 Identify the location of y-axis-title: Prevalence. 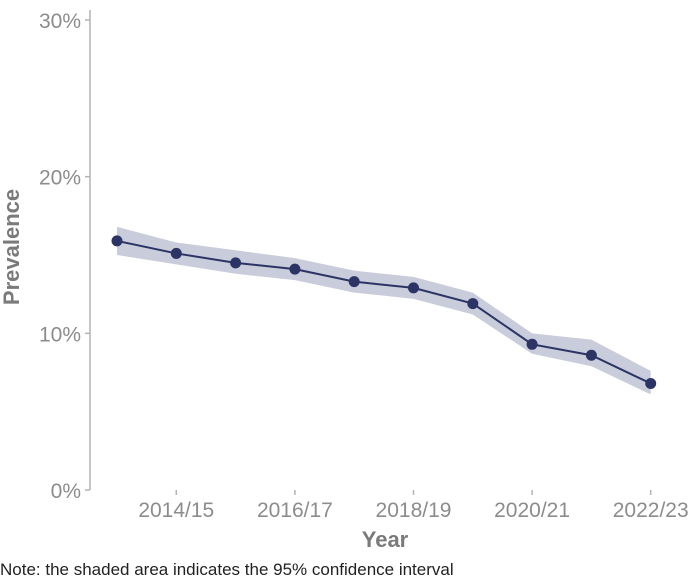
(12, 247).